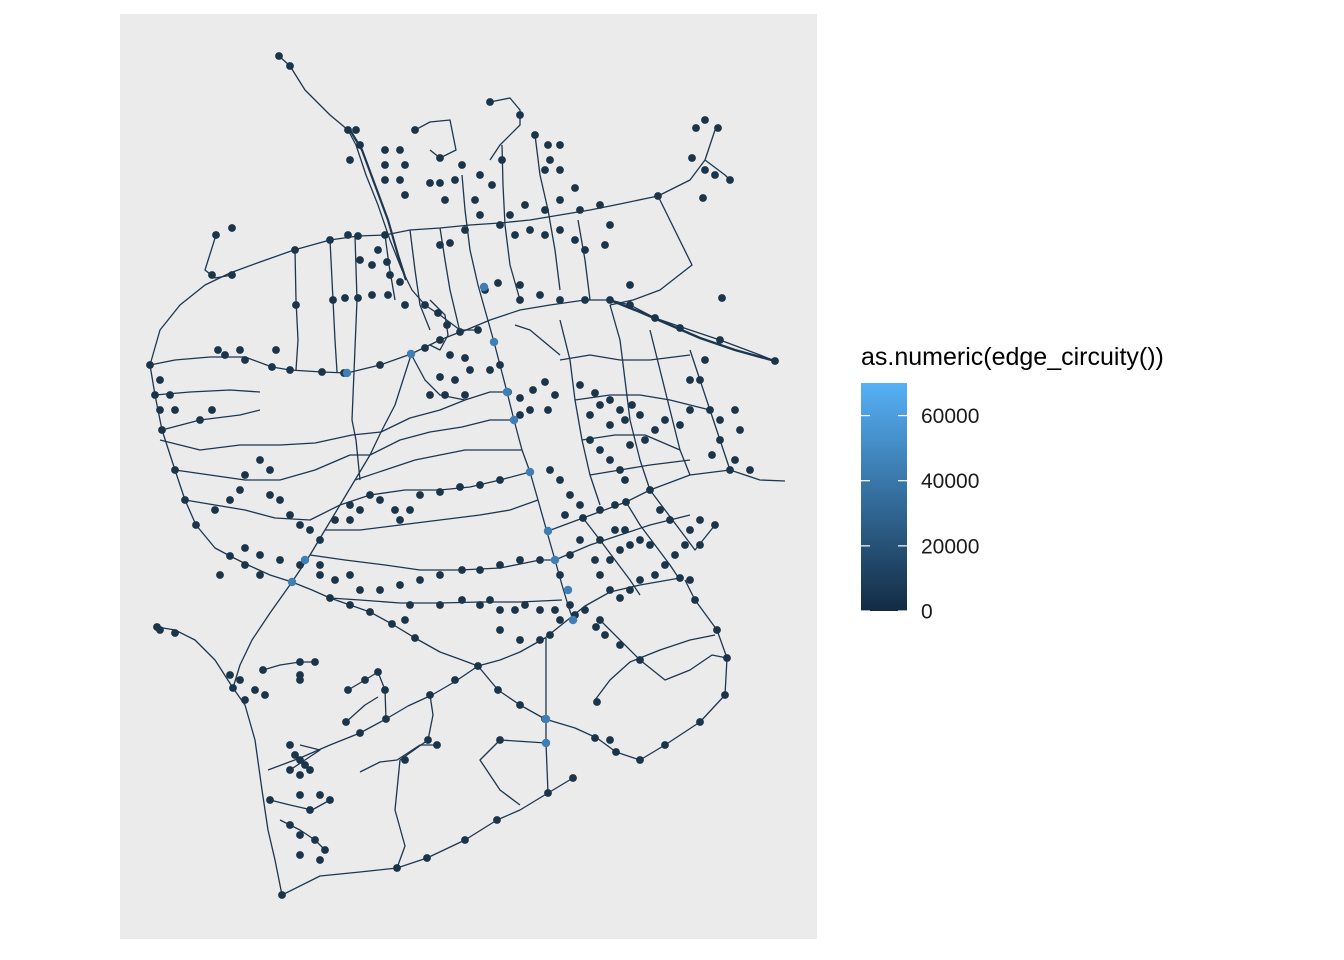 The image size is (1344, 960). I want to click on colorbar-tick-label: 0, so click(927, 612).